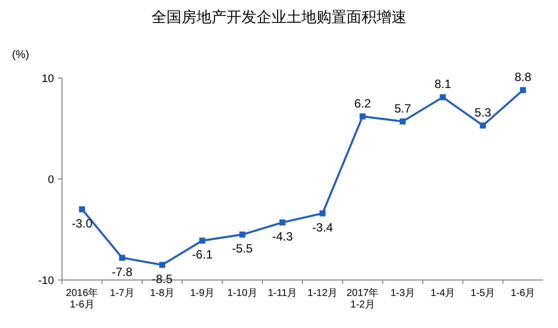 Image resolution: width=558 pixels, height=328 pixels. Describe the element at coordinates (283, 236) in the screenshot. I see `data-label: -4.3` at that location.